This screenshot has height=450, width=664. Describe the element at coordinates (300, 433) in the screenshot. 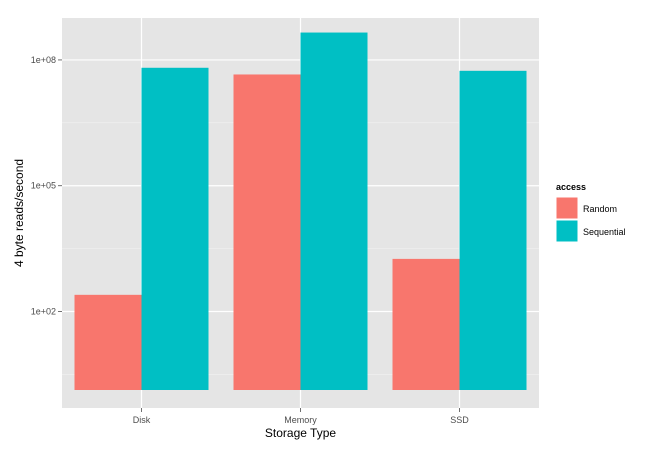

I see `x-axis-title: Storage Type` at that location.